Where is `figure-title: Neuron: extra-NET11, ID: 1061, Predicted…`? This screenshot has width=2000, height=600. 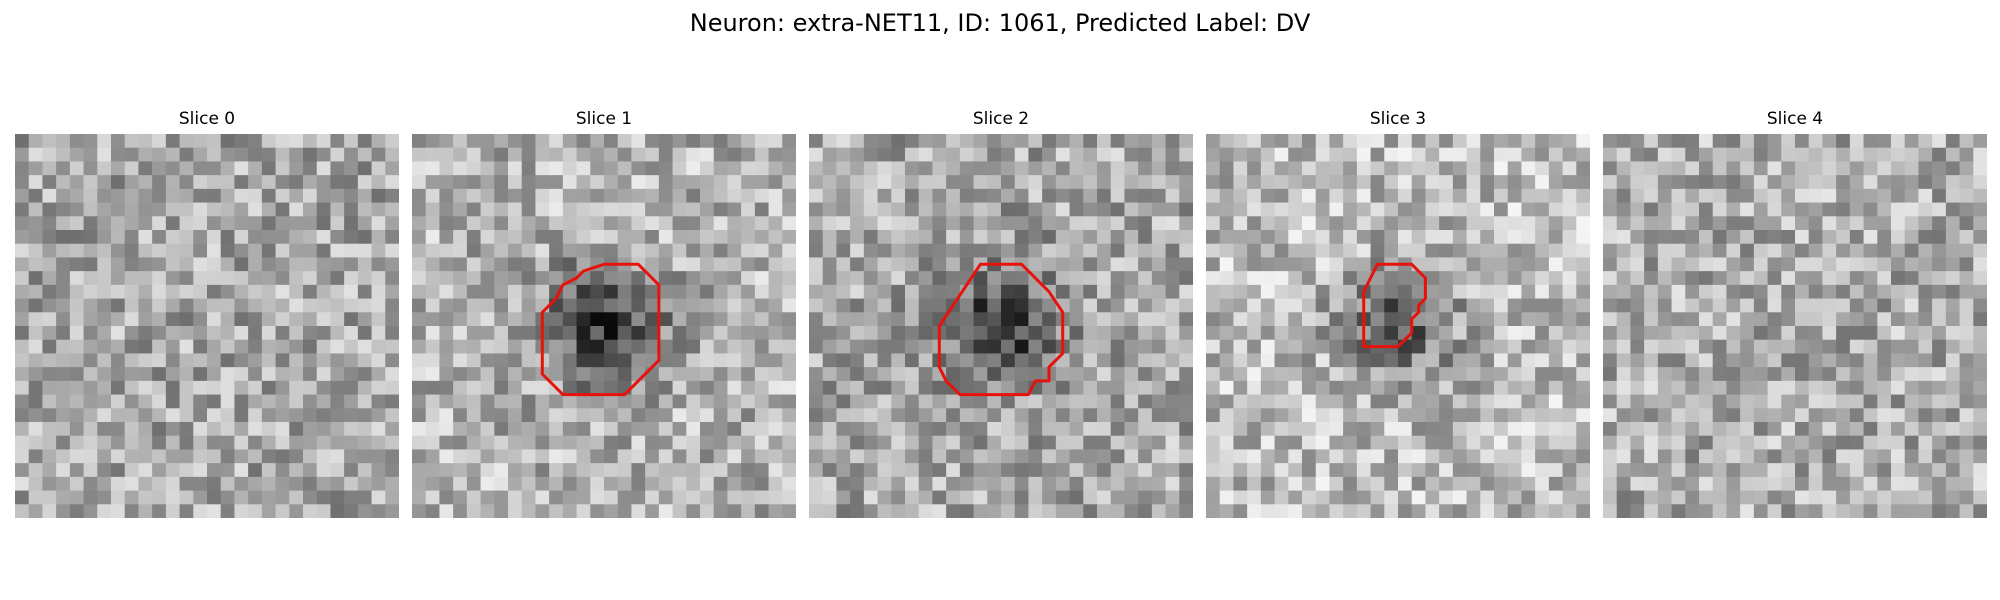
figure-title: Neuron: extra-NET11, ID: 1061, Predicted… is located at coordinates (1000, 23).